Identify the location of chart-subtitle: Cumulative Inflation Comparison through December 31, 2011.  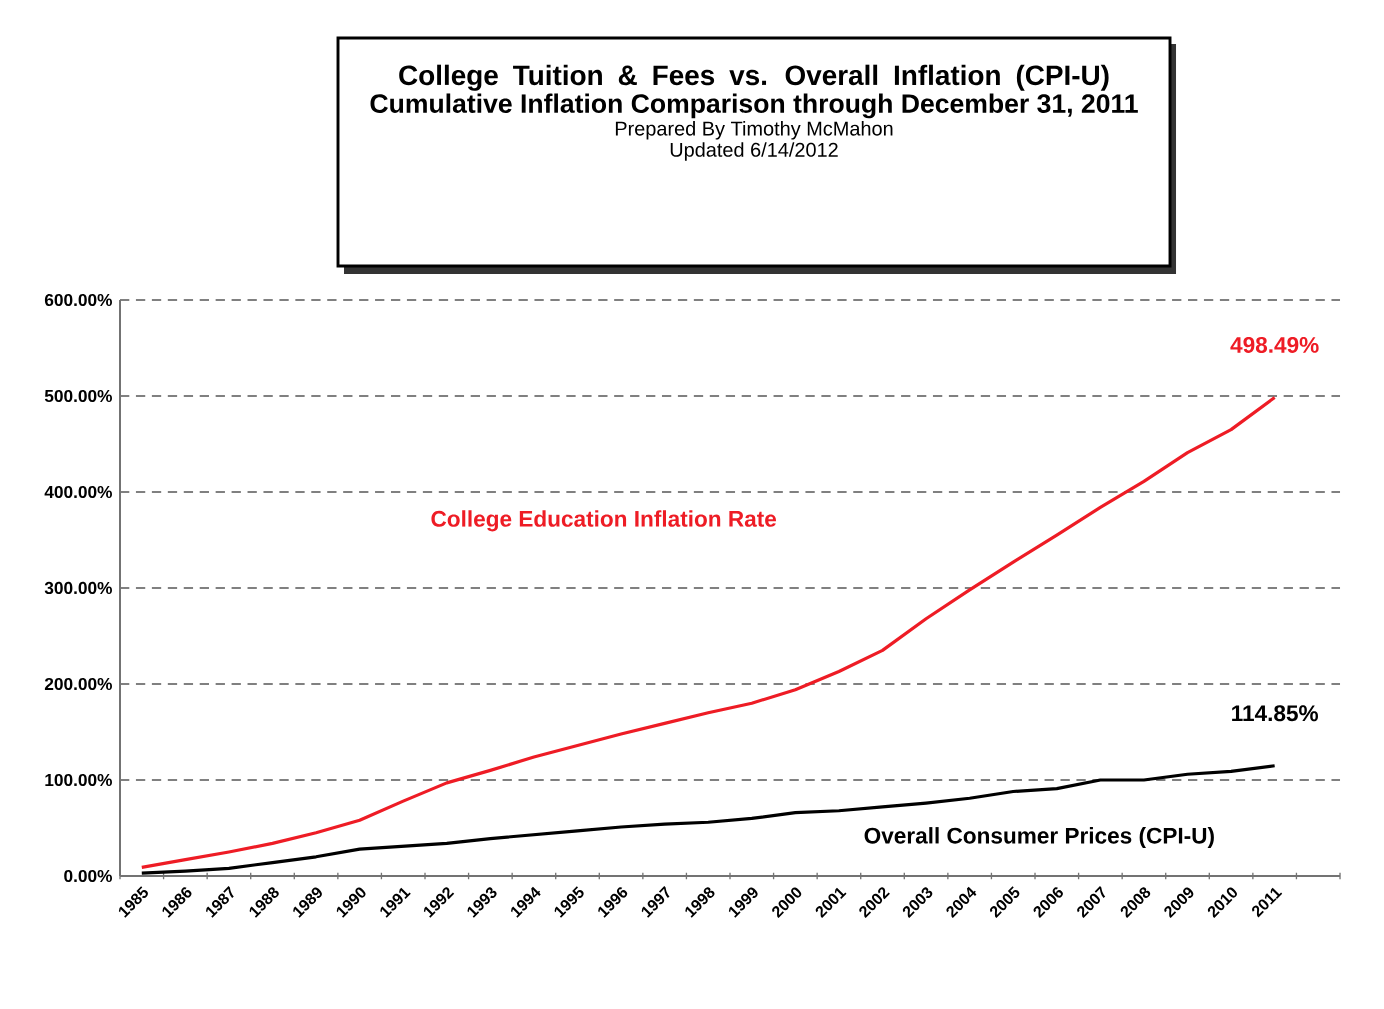
(754, 106).